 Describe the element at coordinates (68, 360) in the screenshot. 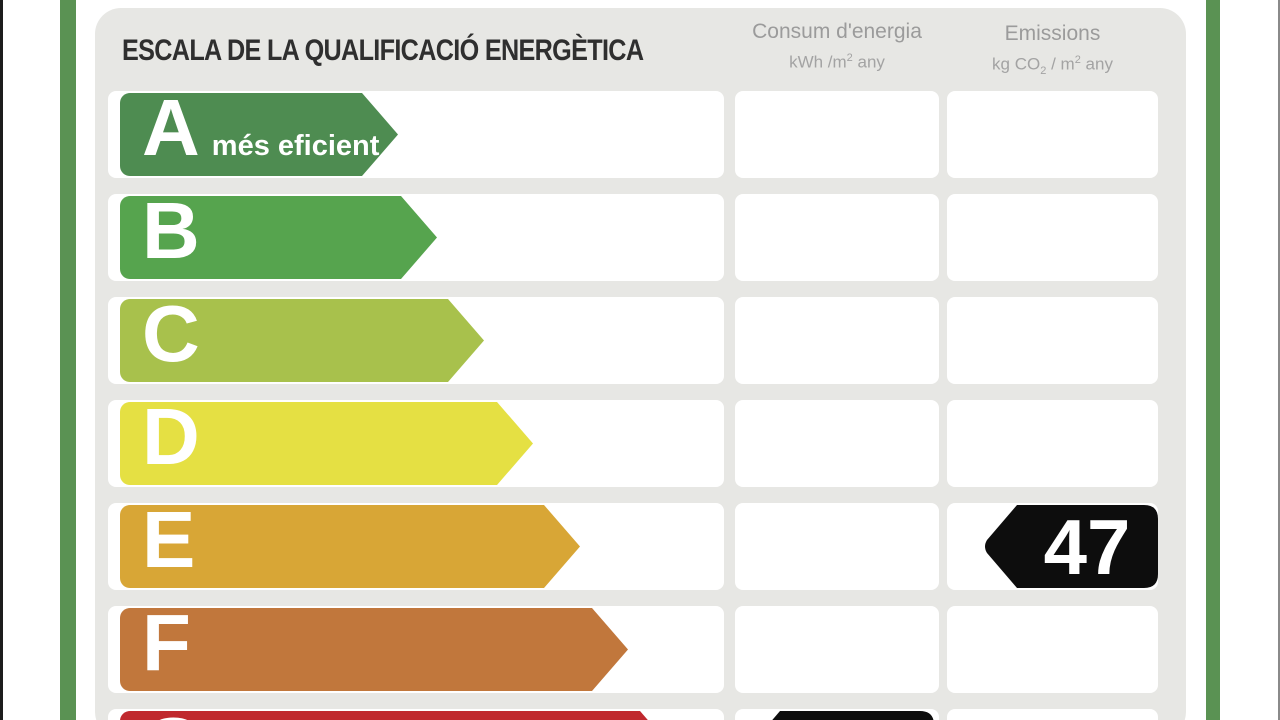

I see `green-border-stripe-left` at that location.